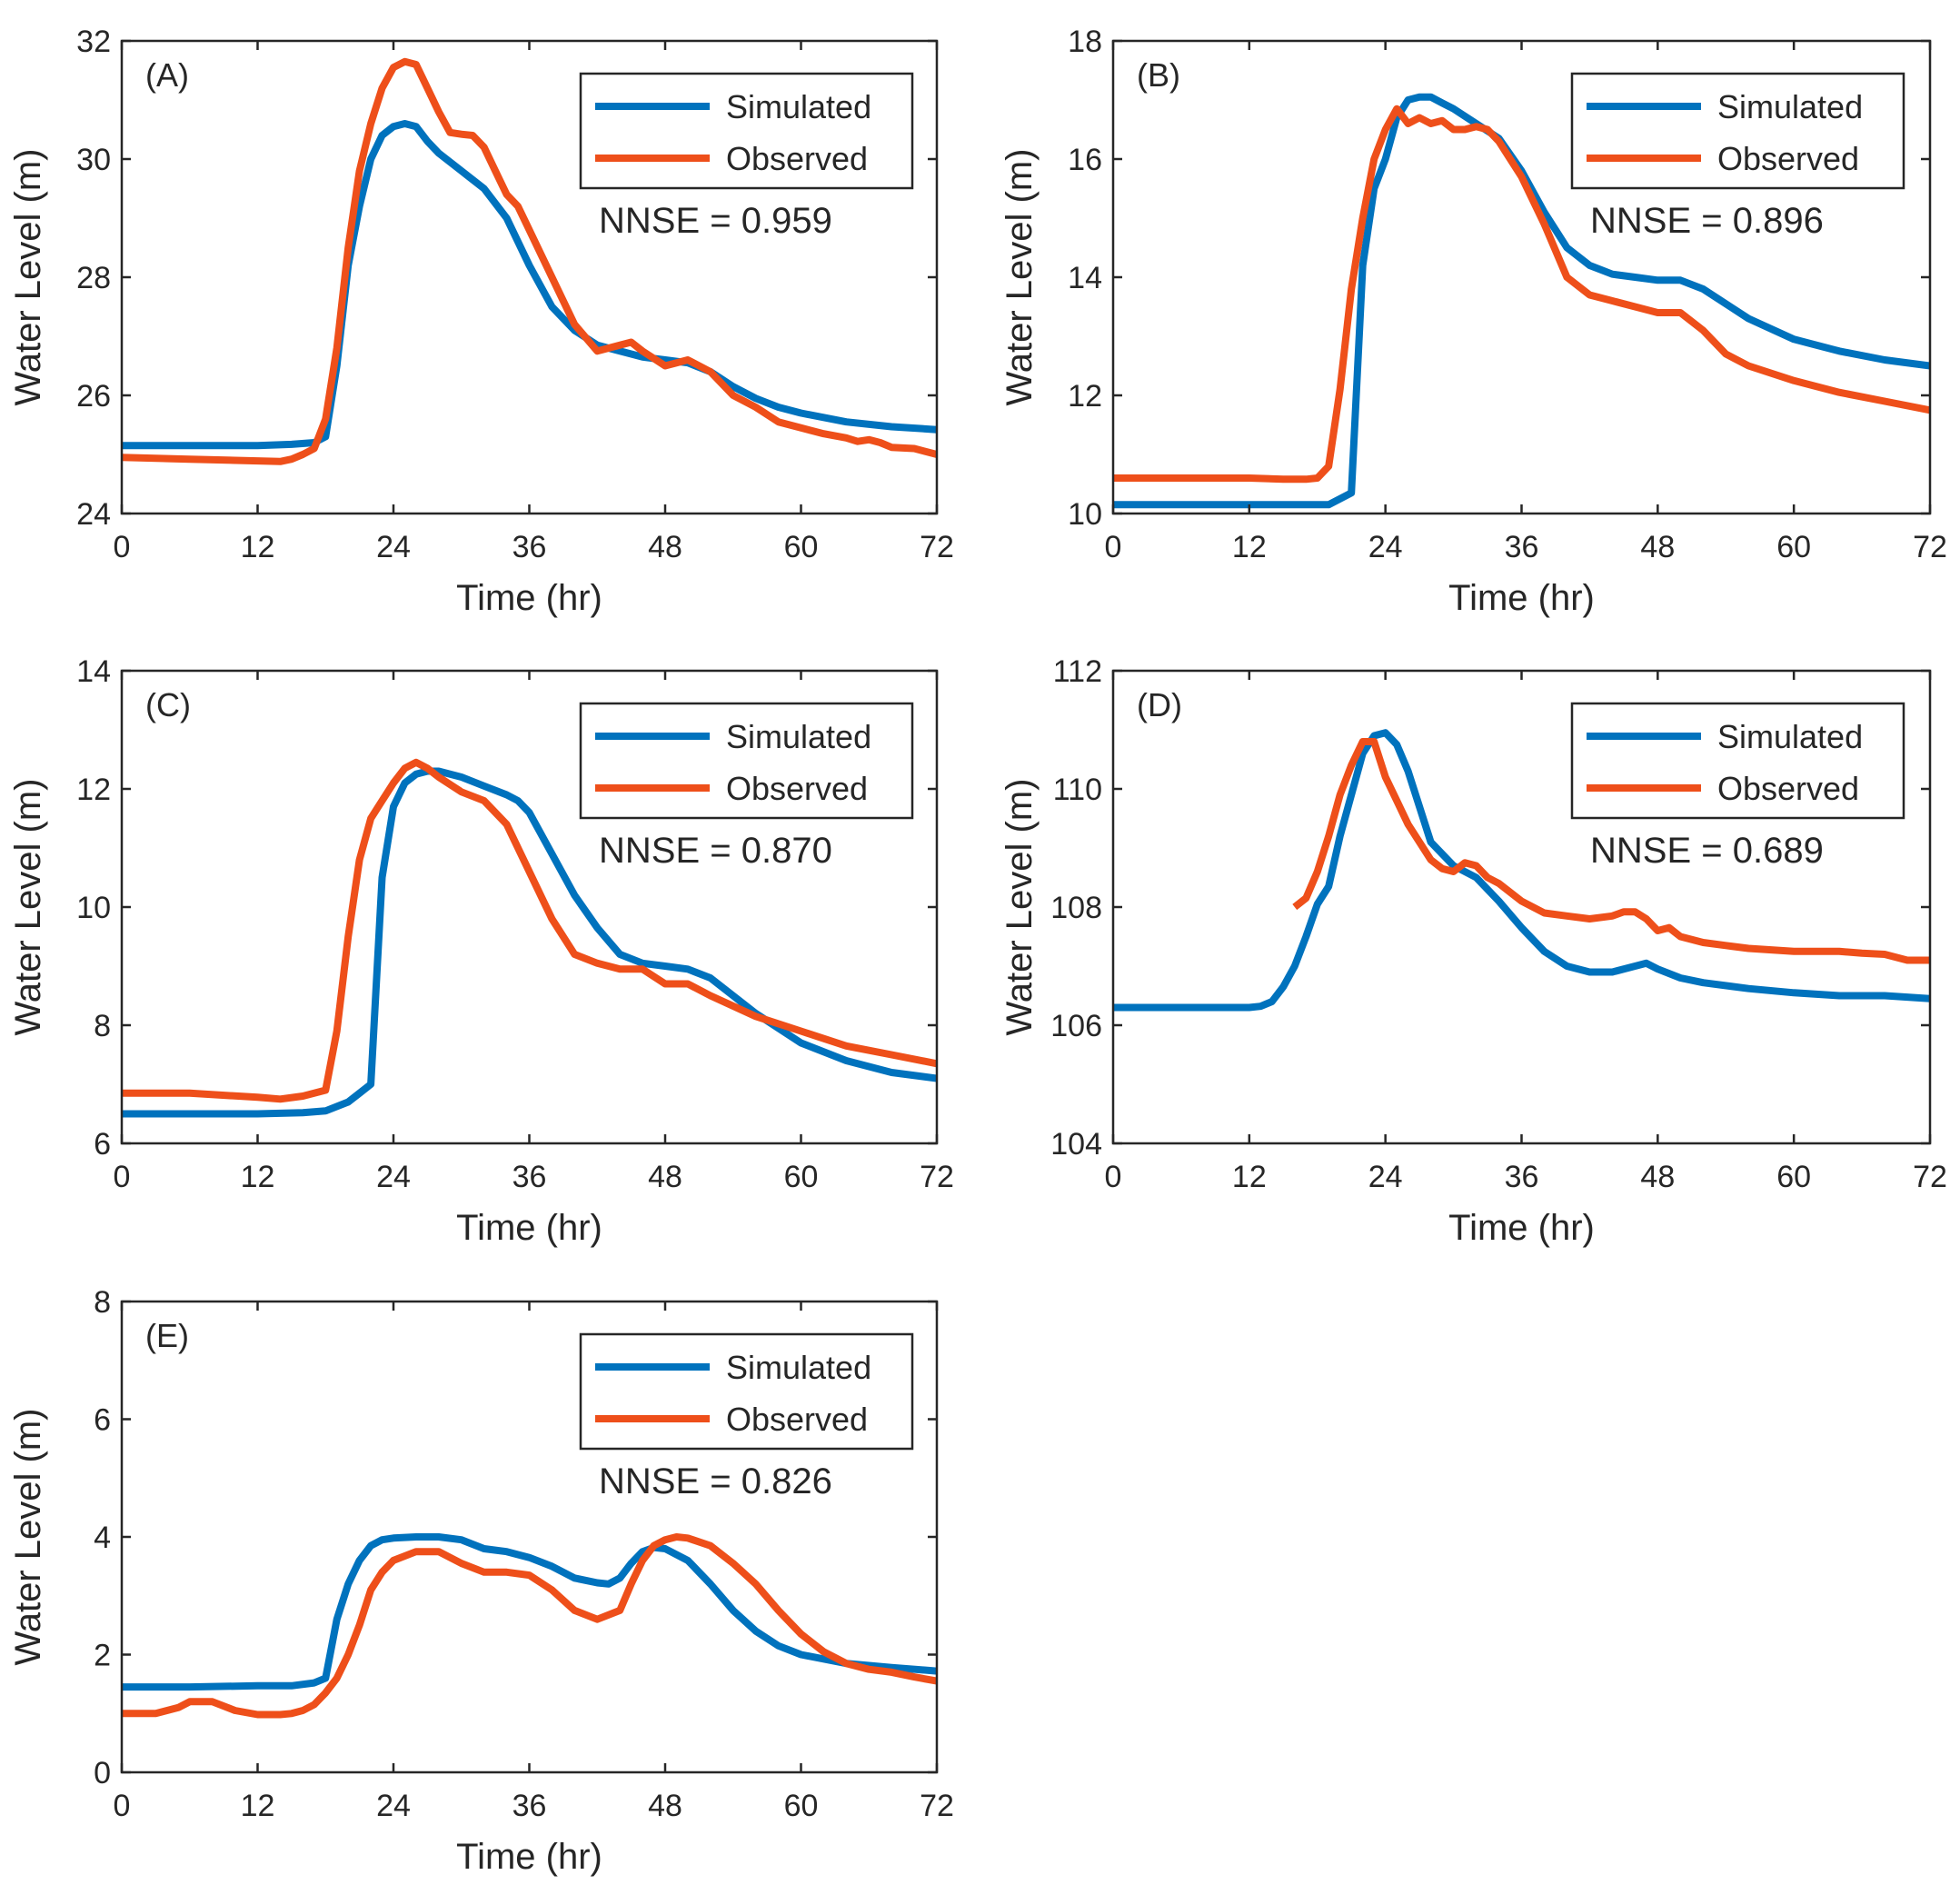 The image size is (1960, 1895). I want to click on y-tick-label: 2, so click(102, 1656).